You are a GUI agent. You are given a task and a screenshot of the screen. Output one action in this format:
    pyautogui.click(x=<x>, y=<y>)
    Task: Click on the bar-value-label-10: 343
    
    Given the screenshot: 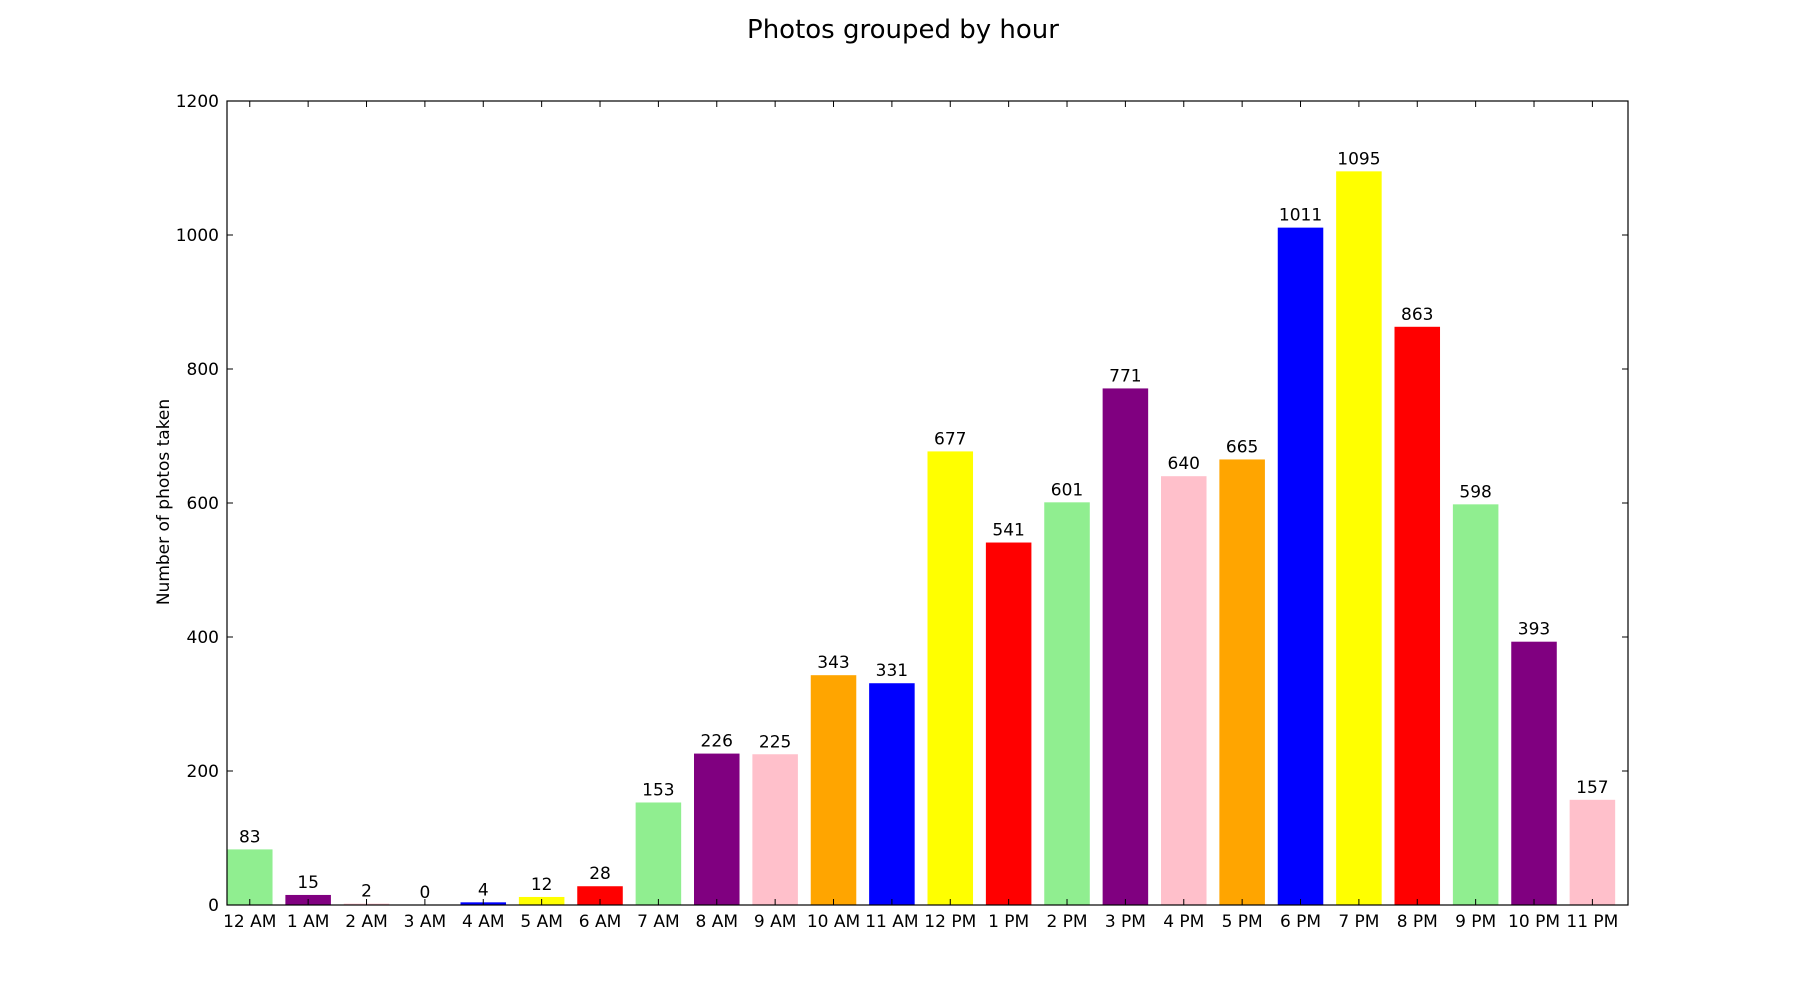 What is the action you would take?
    pyautogui.click(x=833, y=663)
    